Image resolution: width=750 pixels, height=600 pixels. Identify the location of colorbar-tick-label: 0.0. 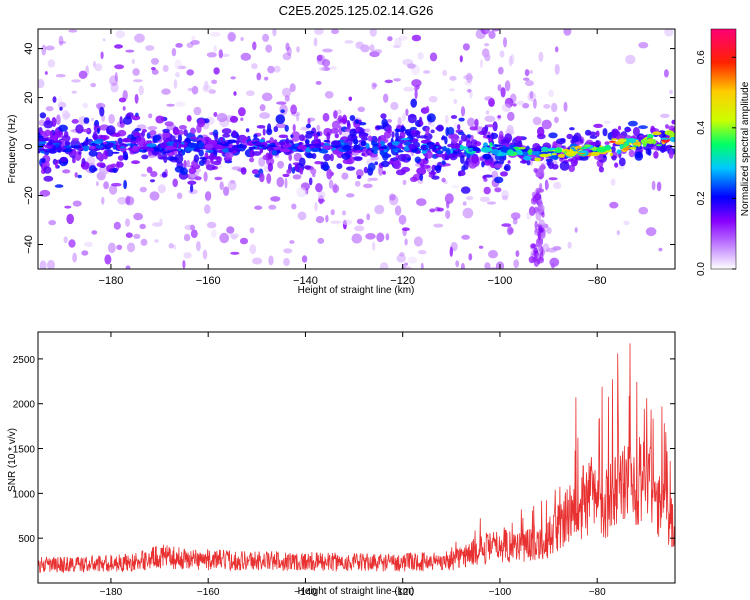
(701, 269).